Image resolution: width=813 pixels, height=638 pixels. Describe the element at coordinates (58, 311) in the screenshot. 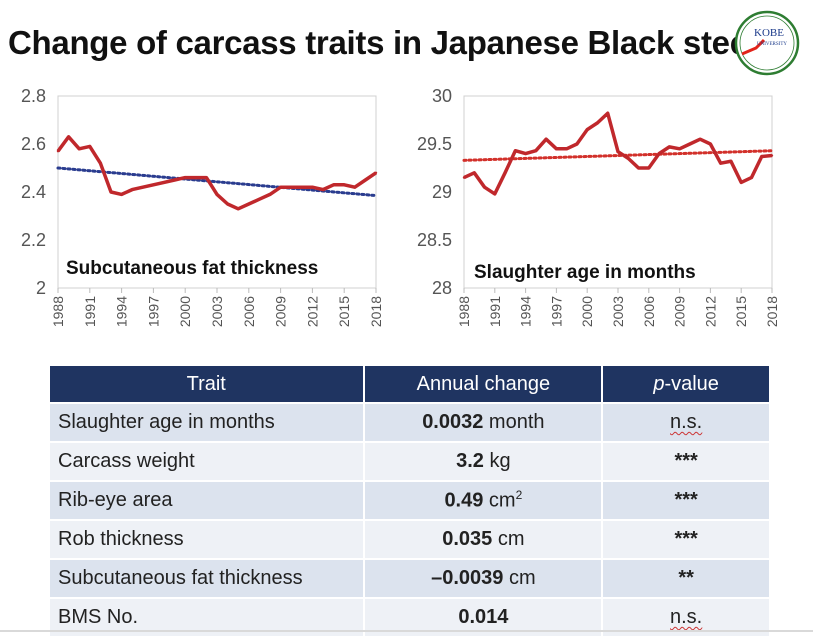

I see `x-tick-label: 1988` at that location.